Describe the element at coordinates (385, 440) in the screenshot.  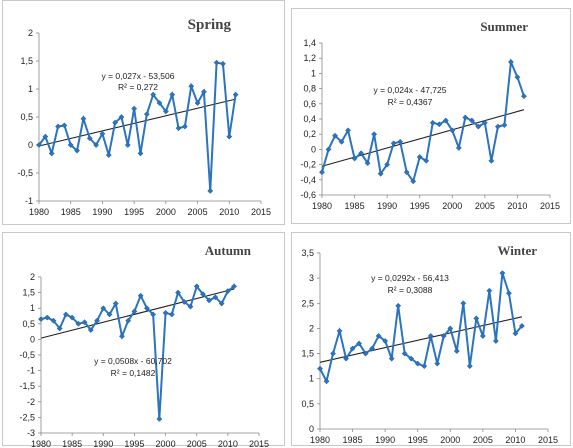
I see `x-tick-label: 1990` at that location.